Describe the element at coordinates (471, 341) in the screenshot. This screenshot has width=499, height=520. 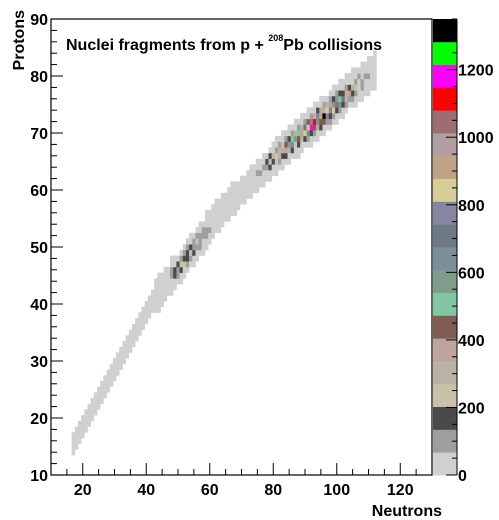
I see `colorbar-tick-label: 400` at that location.